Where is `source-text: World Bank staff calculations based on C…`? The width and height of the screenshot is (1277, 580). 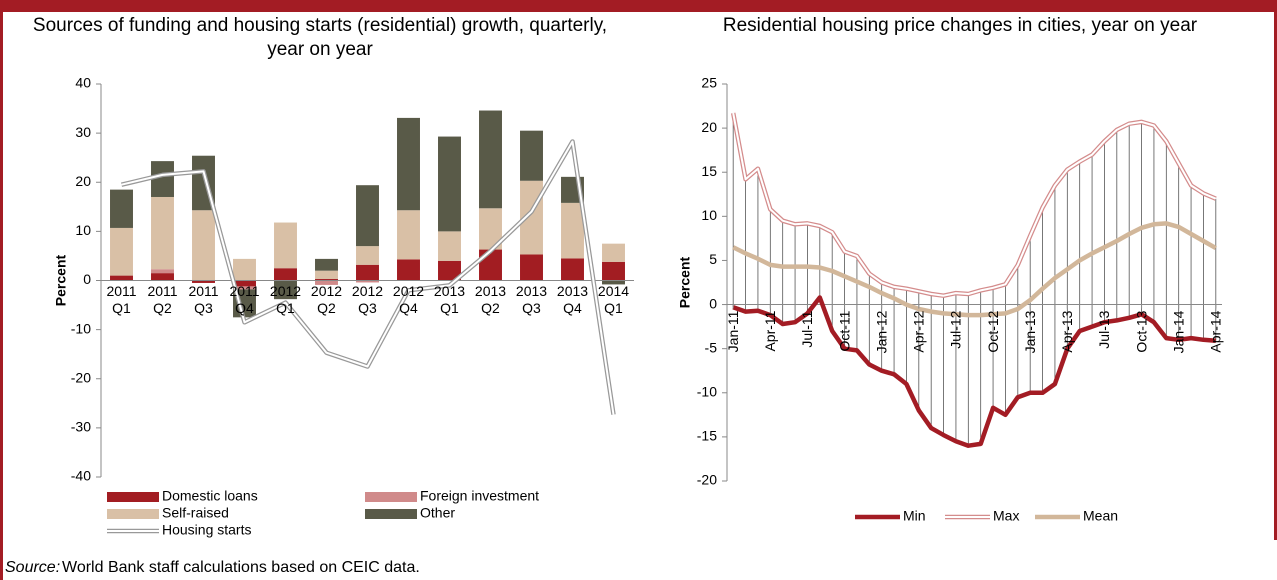 source-text: World Bank staff calculations based on C… is located at coordinates (241, 567).